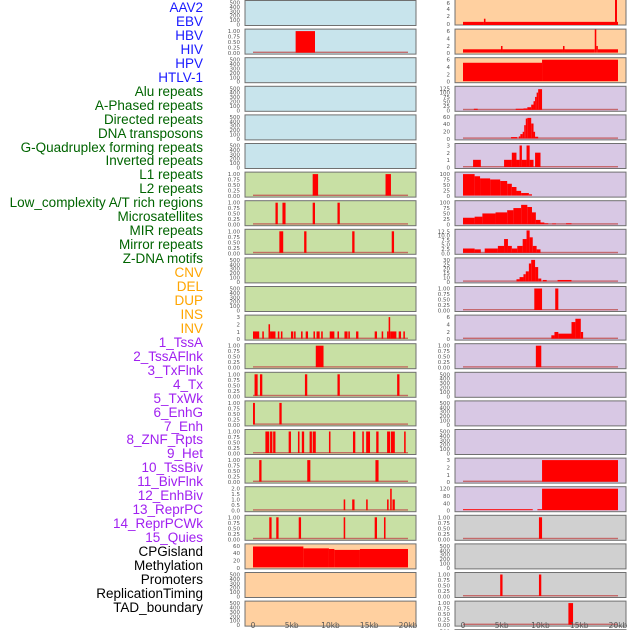 The image size is (630, 630). What do you see at coordinates (111, 147) in the screenshot?
I see `track-label: G-Quadruplex forming repeats` at bounding box center [111, 147].